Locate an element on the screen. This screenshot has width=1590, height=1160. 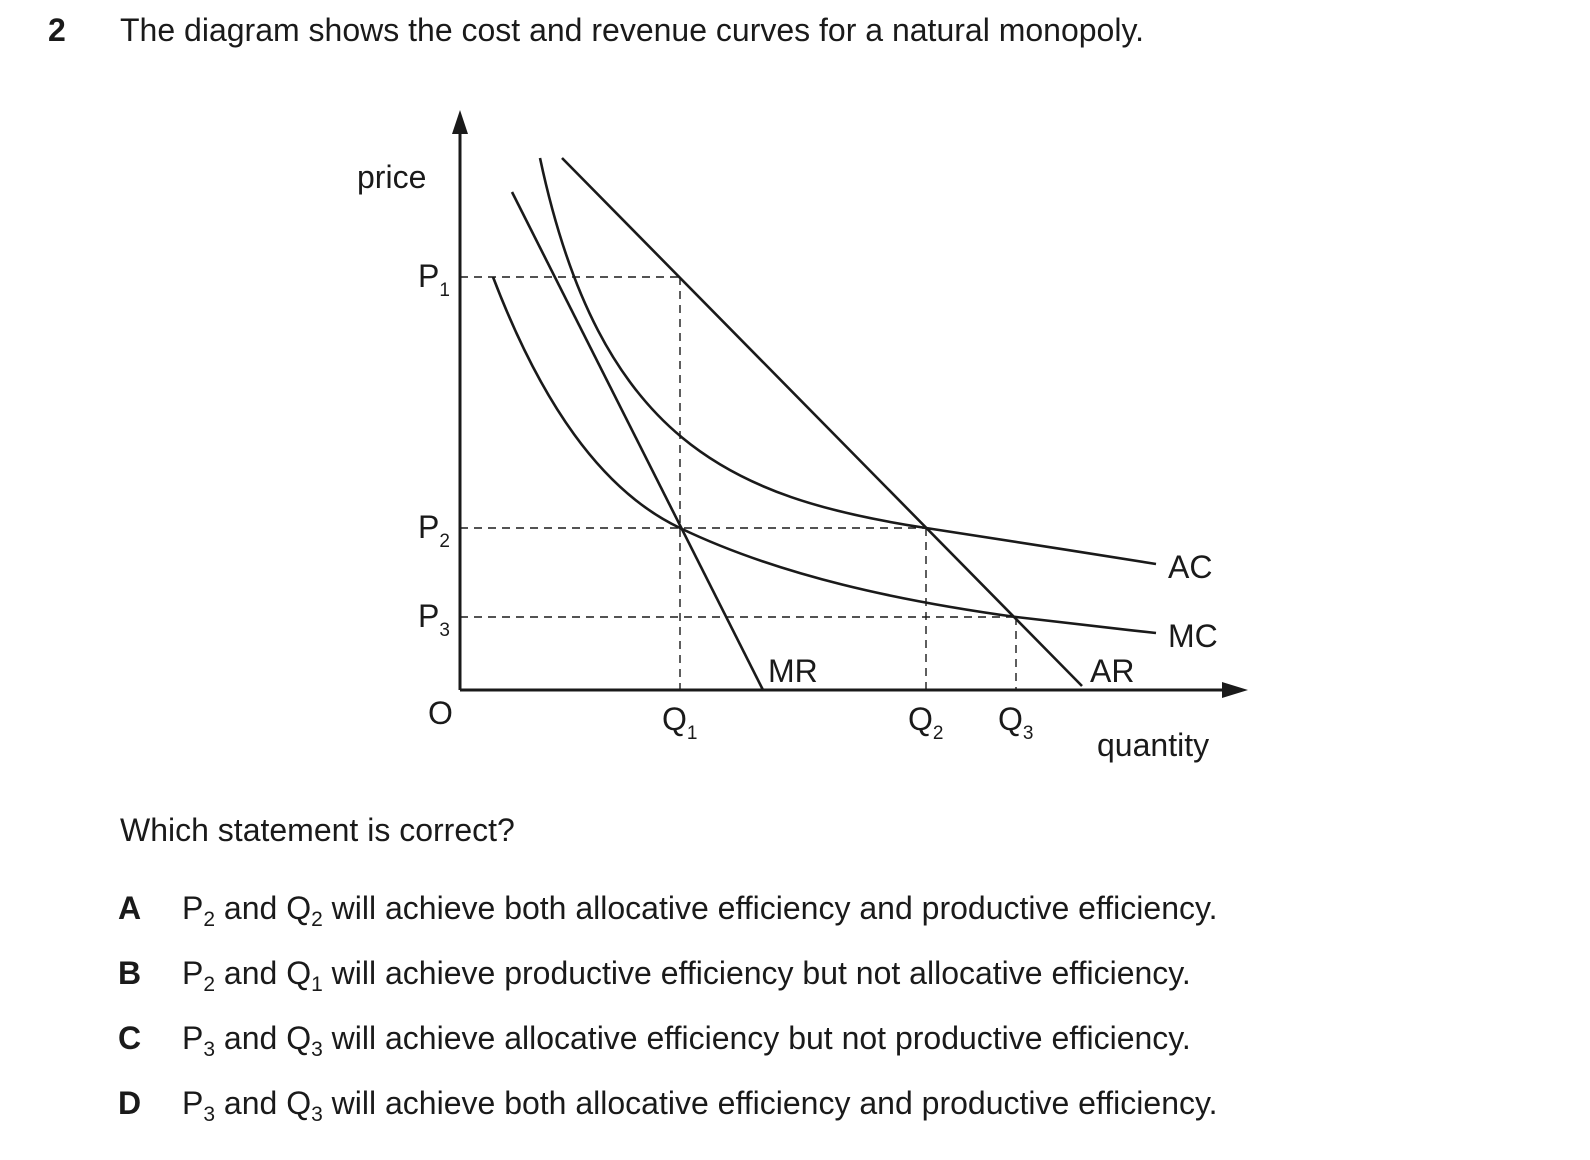
mr-label: MR is located at coordinates (793, 671).